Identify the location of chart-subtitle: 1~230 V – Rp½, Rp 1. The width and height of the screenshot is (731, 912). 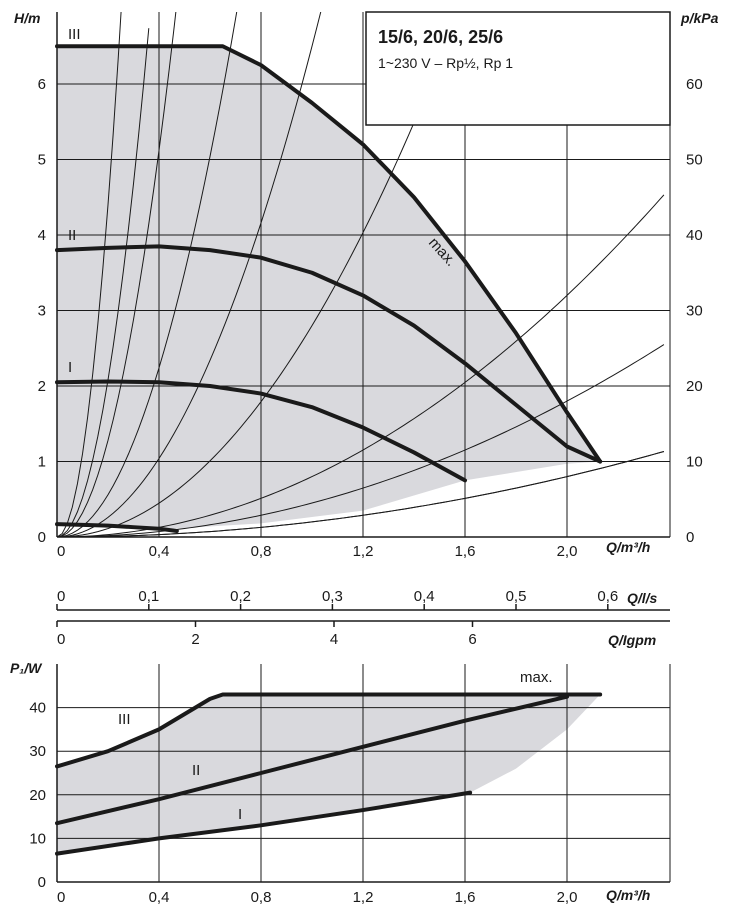
(445, 63).